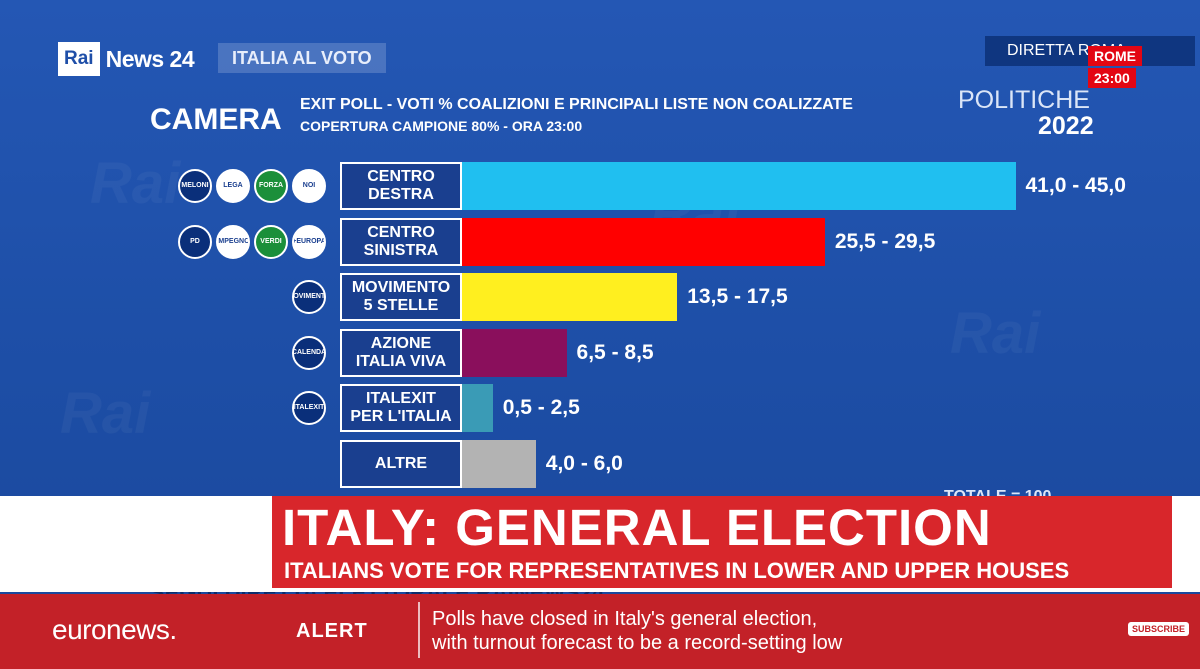 This screenshot has height=669, width=1200. What do you see at coordinates (401, 287) in the screenshot?
I see `bar-label-line: MOVIMENTO` at bounding box center [401, 287].